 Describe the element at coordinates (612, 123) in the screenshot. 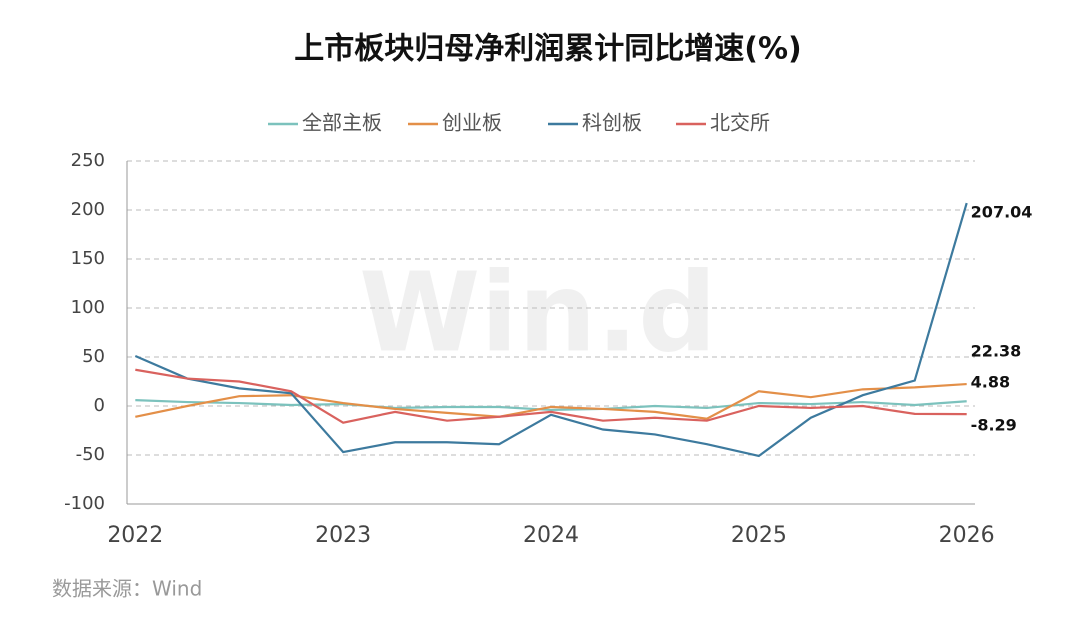

I see `legend-label: 科创板` at that location.